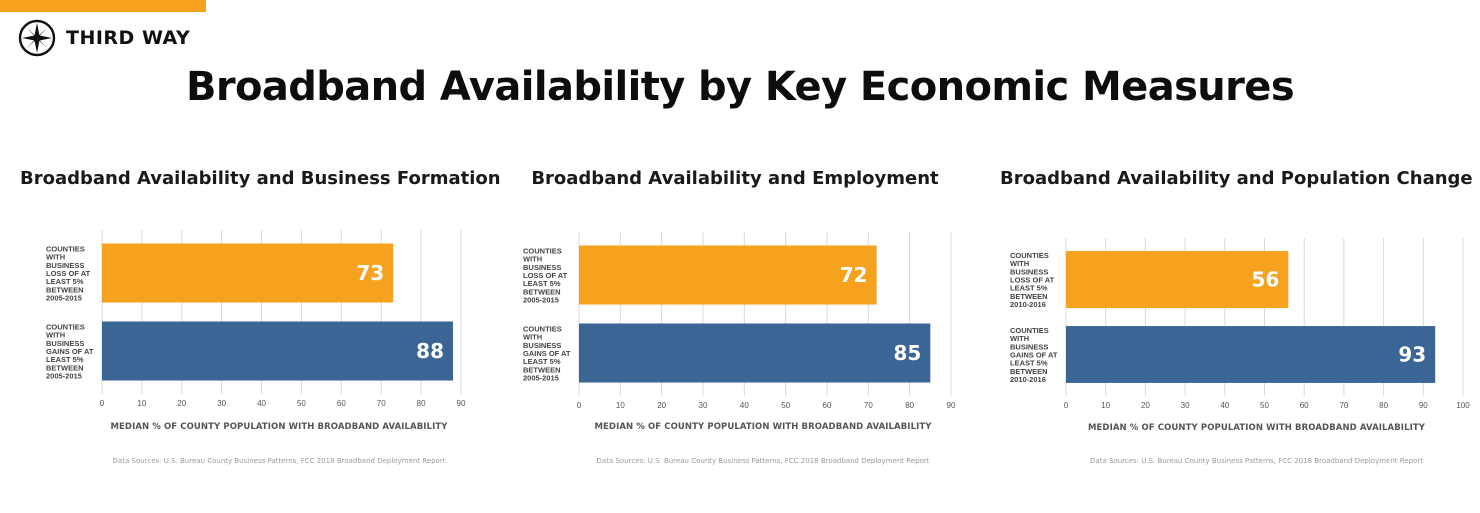  I want to click on compass-icon, so click(37, 38).